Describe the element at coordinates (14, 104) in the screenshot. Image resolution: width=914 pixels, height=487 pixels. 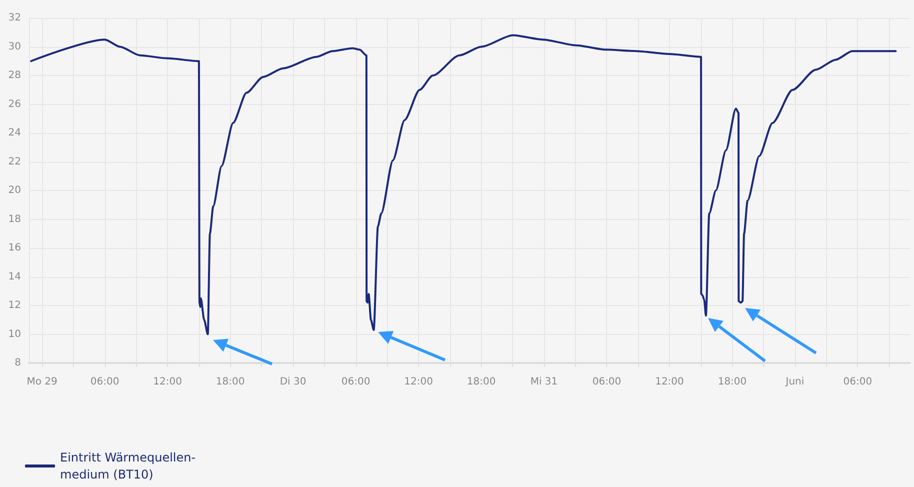
I see `y-tick-label: 26` at that location.